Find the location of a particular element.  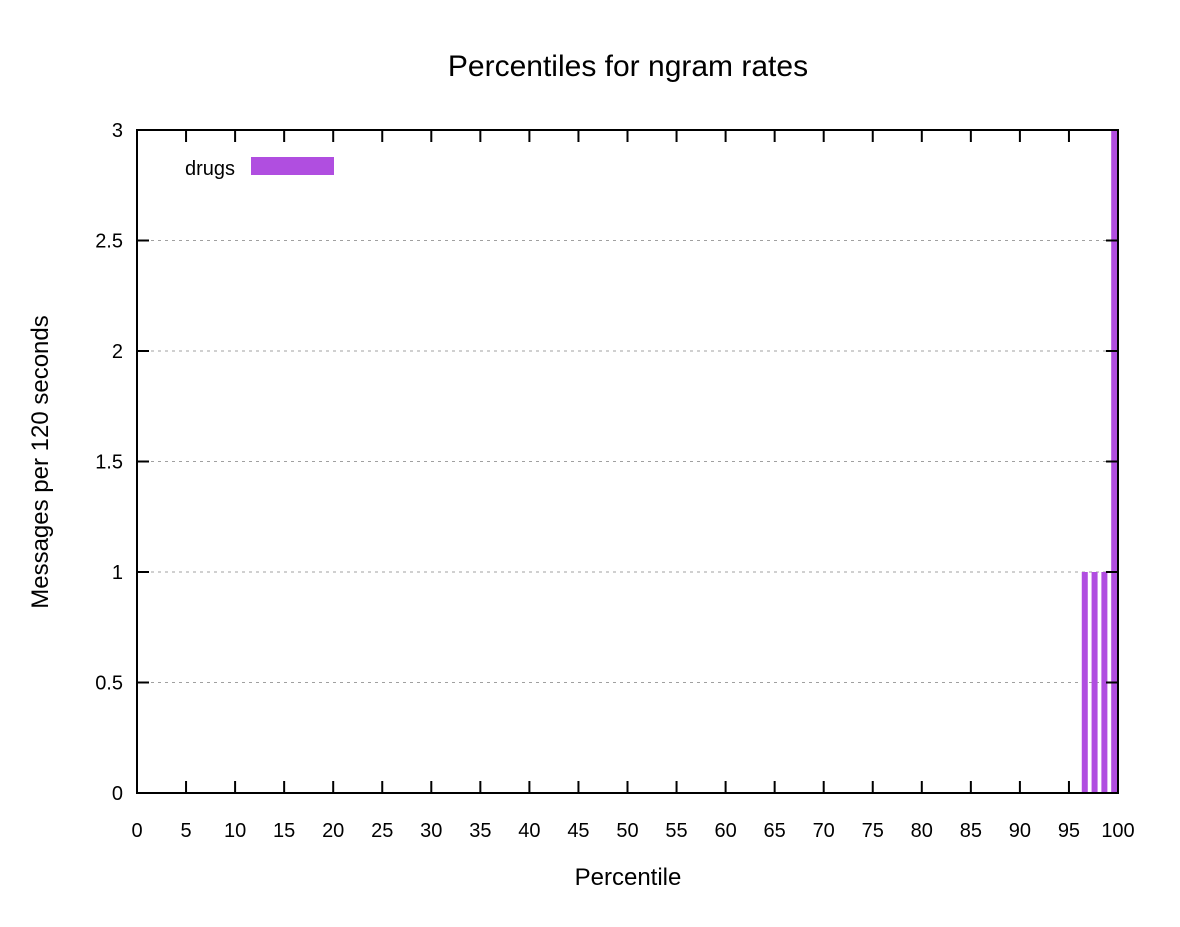

legend-label-drugs: drugs is located at coordinates (210, 169).